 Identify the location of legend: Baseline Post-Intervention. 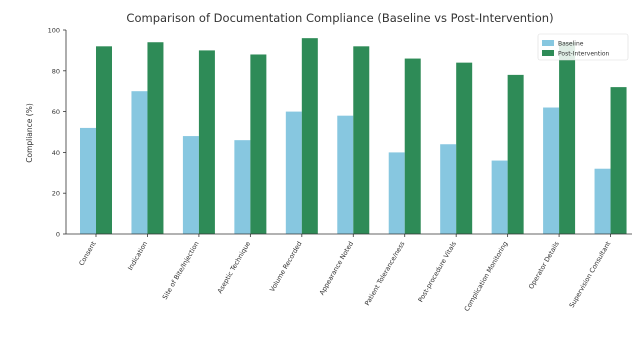
(583, 47).